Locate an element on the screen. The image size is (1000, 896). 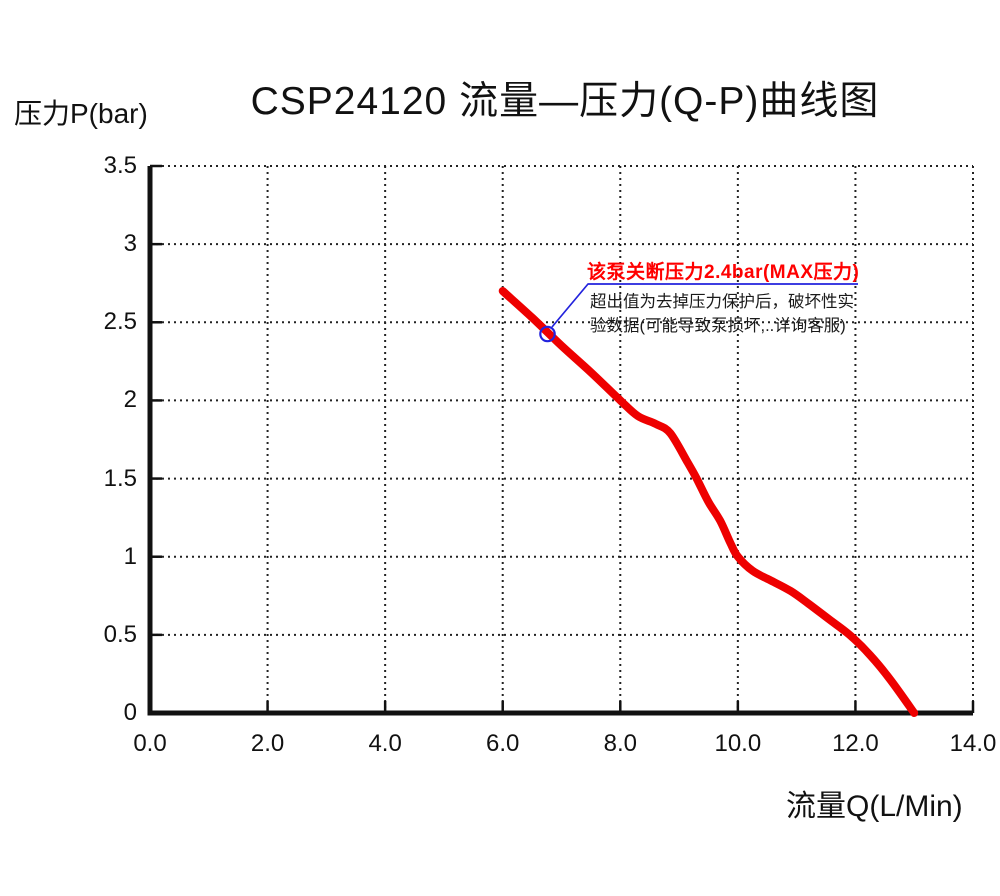
y-tick-label: 1 is located at coordinates (130, 556).